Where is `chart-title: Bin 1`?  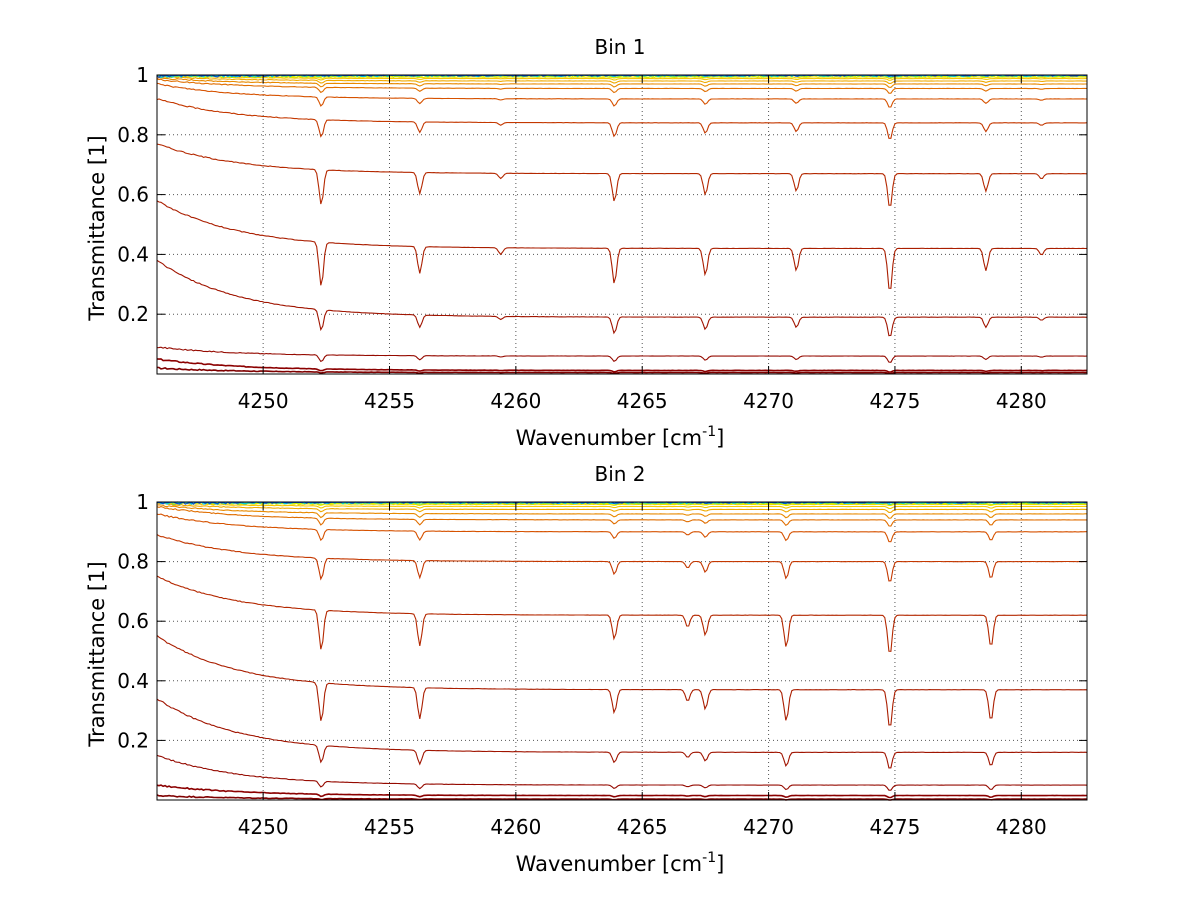
chart-title: Bin 1 is located at coordinates (619, 47).